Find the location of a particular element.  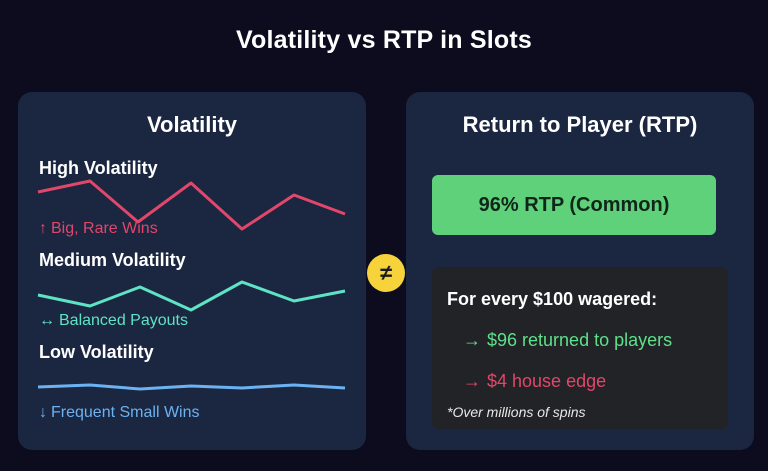

rtp-panel-title: Return to Player (RTP) is located at coordinates (580, 124).